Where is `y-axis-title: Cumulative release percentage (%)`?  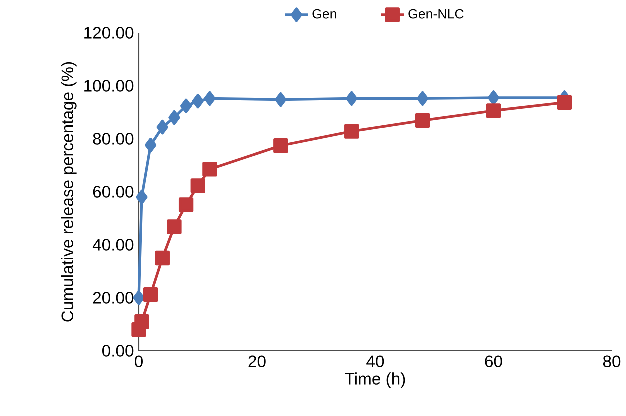
y-axis-title: Cumulative release percentage (%) is located at coordinates (69, 192).